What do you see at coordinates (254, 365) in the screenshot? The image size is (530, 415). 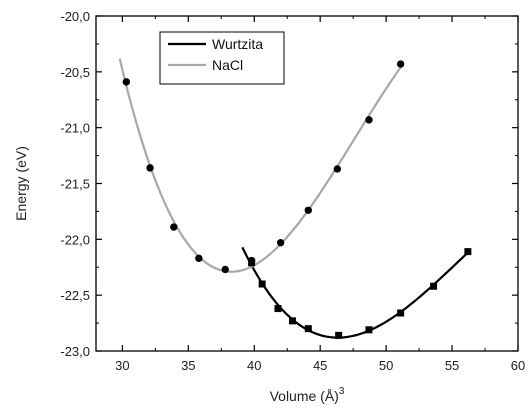 I see `x-tick-label: 40` at bounding box center [254, 365].